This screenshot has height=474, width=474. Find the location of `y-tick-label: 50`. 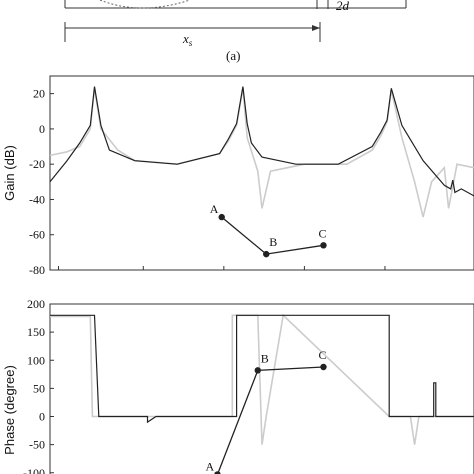

y-tick-label: 50 is located at coordinates (39, 388).